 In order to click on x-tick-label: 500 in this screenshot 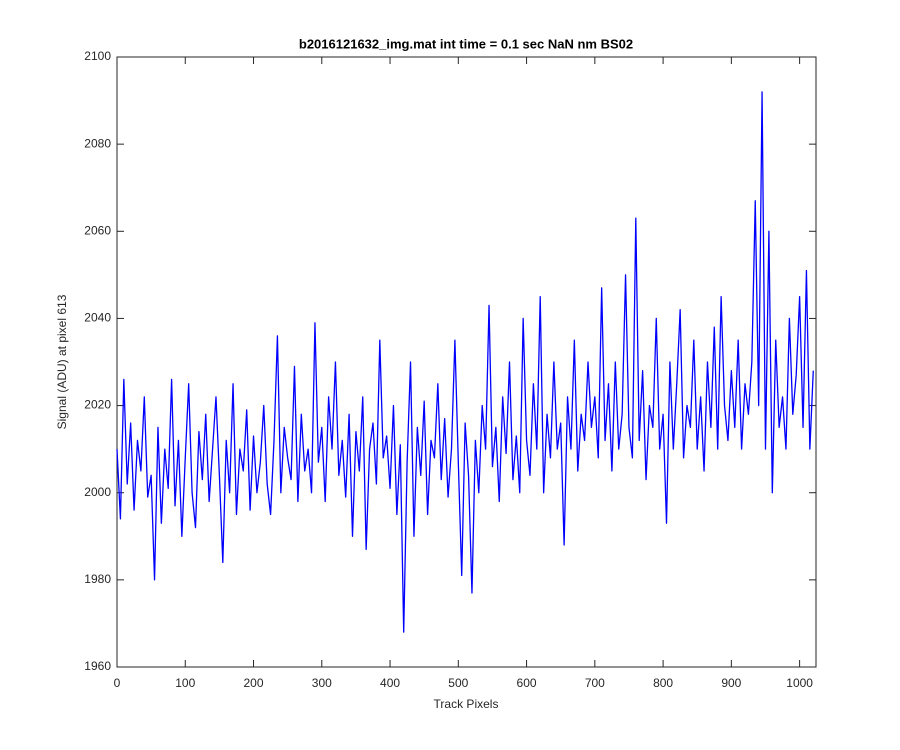, I will do `click(458, 683)`.